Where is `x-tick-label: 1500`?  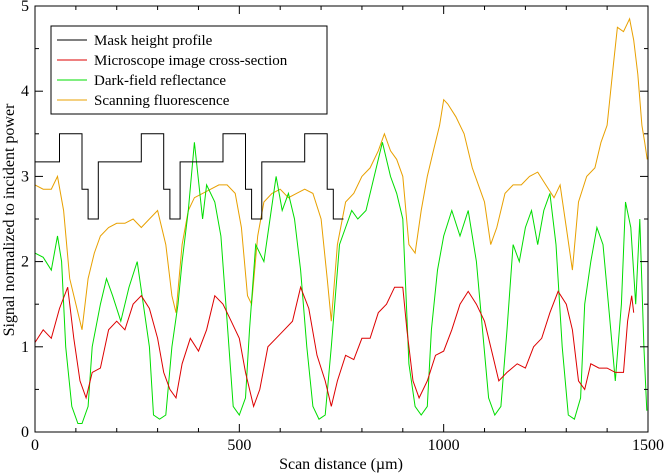
x-tick-label: 1500 is located at coordinates (648, 445).